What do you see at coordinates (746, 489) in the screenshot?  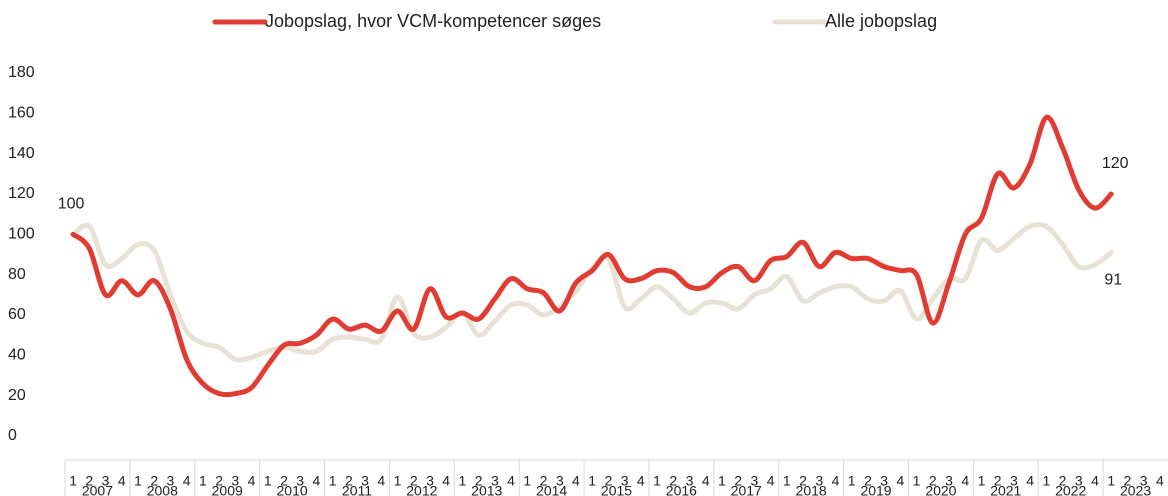 I see `year-label: 2017` at bounding box center [746, 489].